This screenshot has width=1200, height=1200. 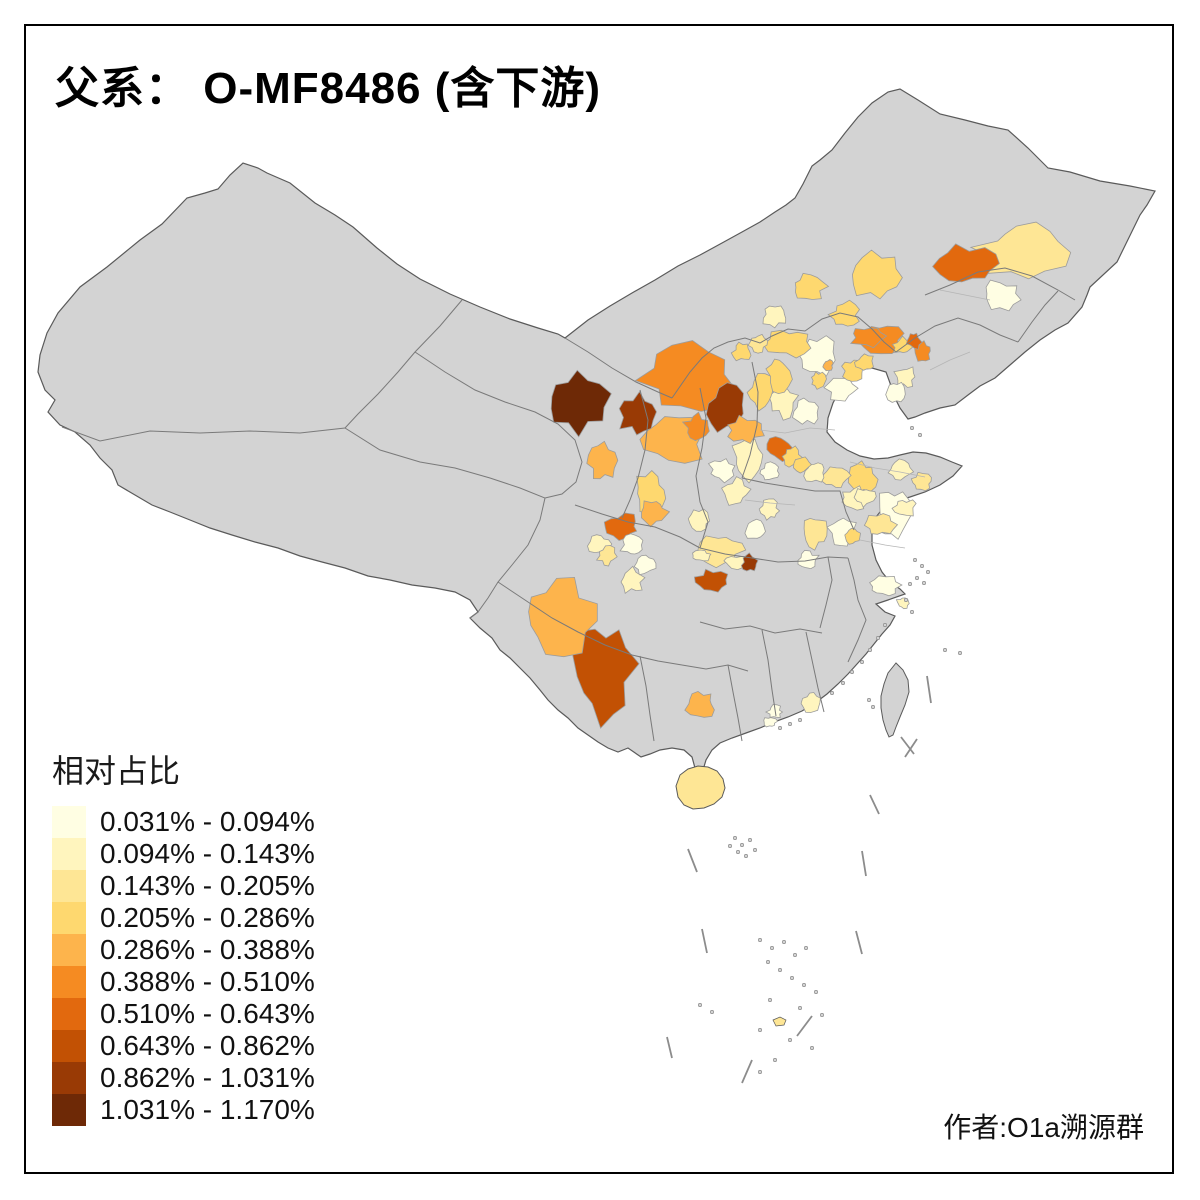 I want to click on legend-label: 0.286% - 0.388%, so click(x=207, y=949).